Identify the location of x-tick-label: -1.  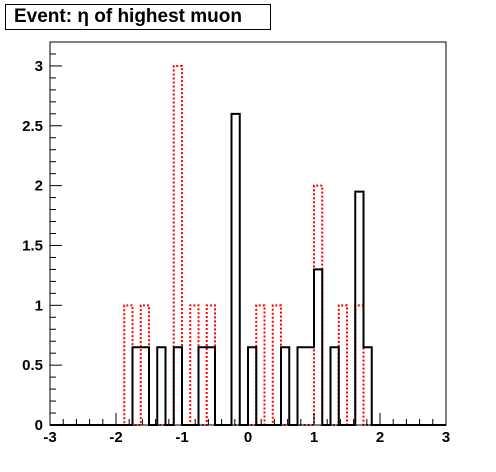
(181, 437).